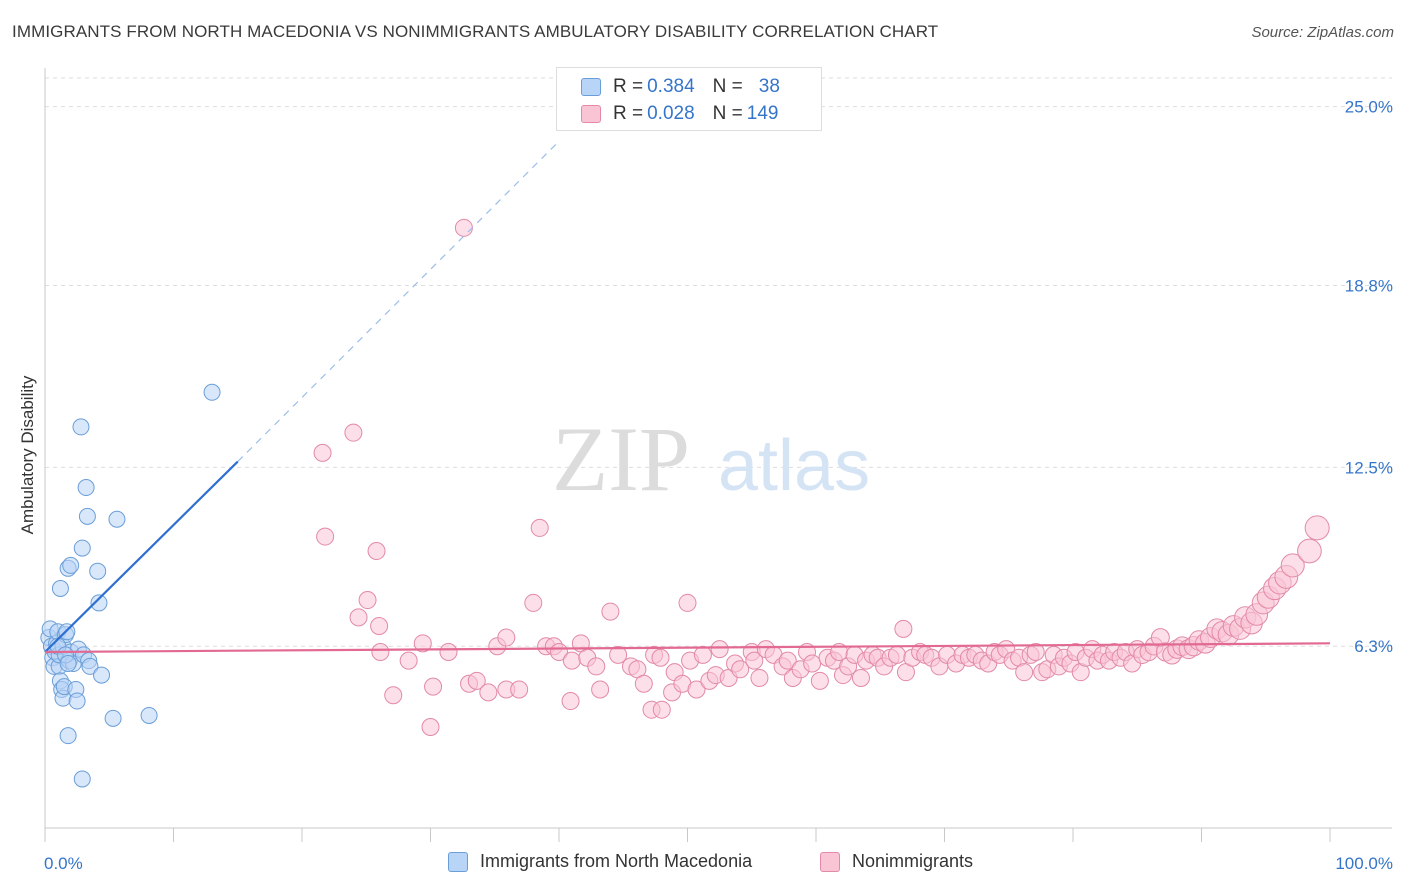 The width and height of the screenshot is (1406, 892). Describe the element at coordinates (591, 114) in the screenshot. I see `legend-swatch-pink` at that location.